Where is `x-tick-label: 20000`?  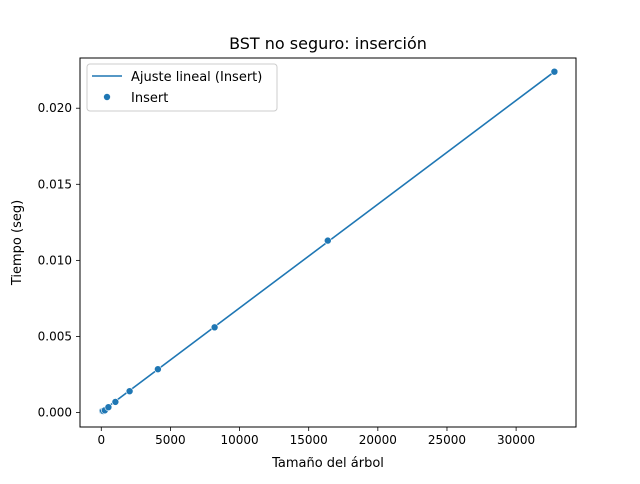
x-tick-label: 20000 is located at coordinates (378, 440).